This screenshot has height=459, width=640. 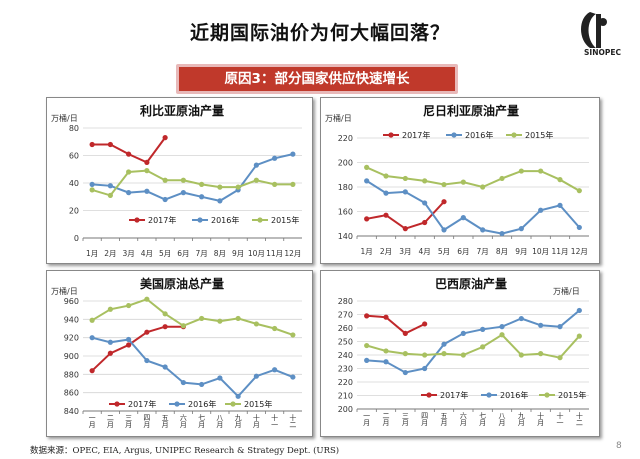 I want to click on series-line-2017年, so click(x=396, y=324).